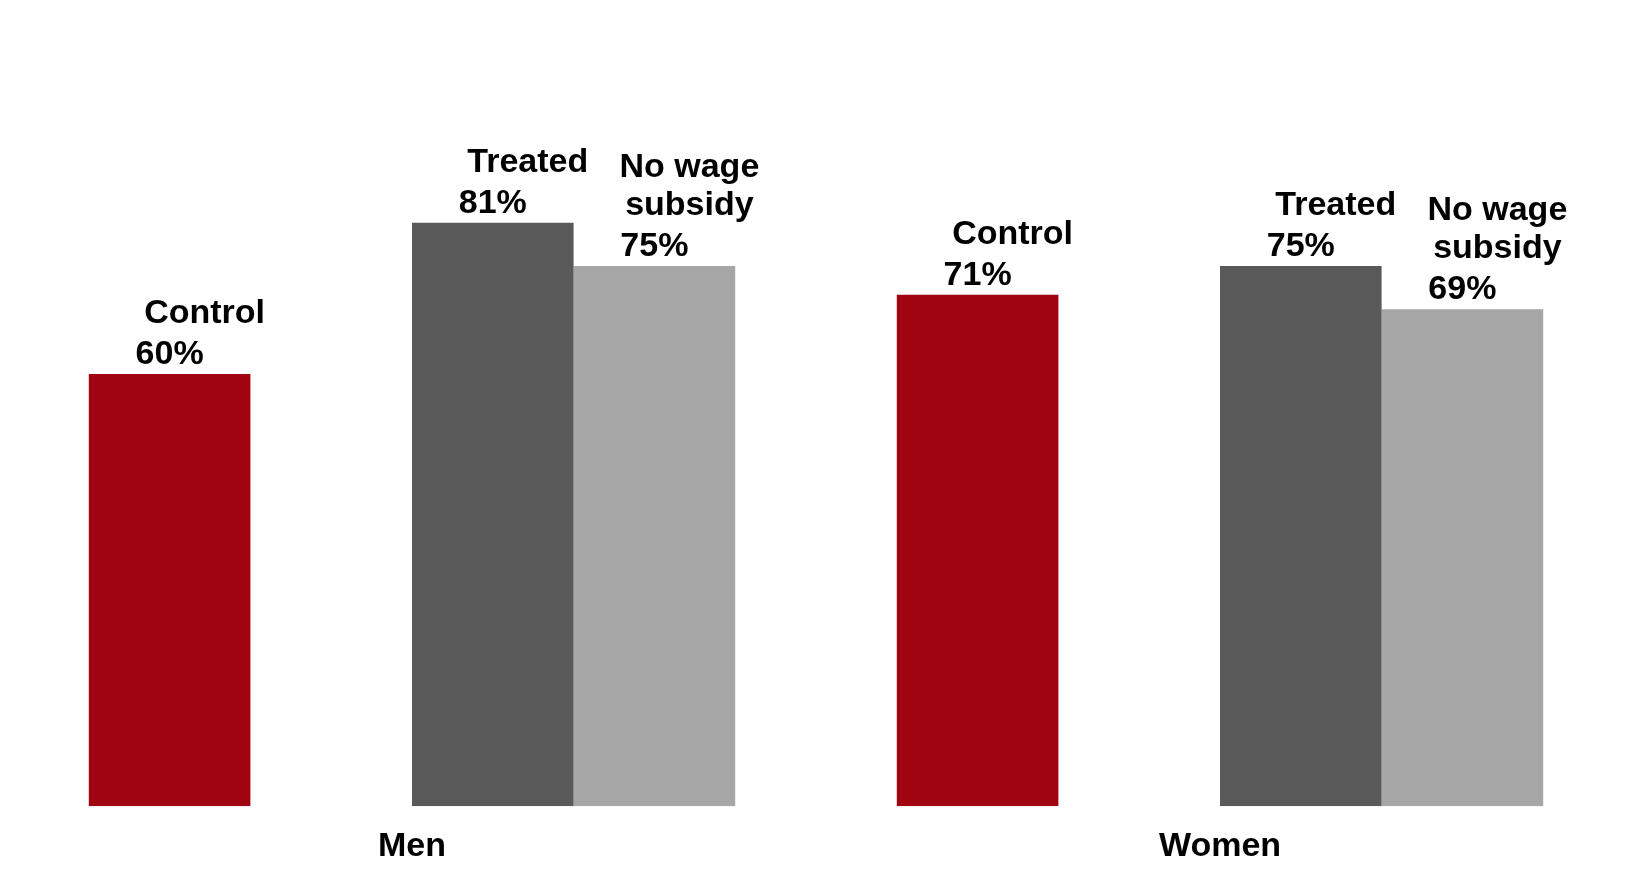 The height and width of the screenshot is (895, 1632). What do you see at coordinates (689, 184) in the screenshot?
I see `series-label: No wage subsidy` at bounding box center [689, 184].